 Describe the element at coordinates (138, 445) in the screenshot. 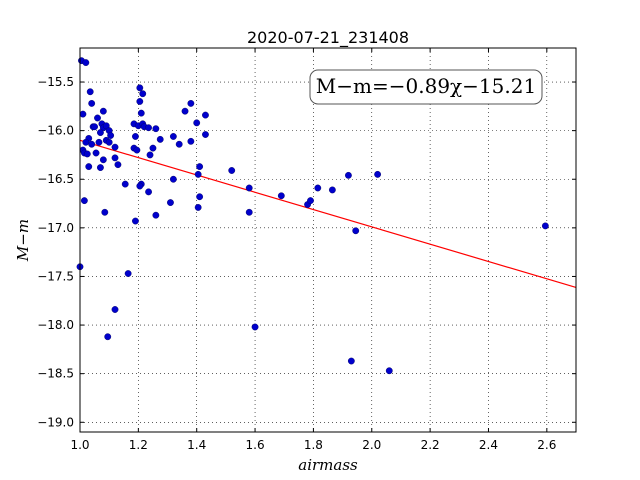

I see `x-tick-label: 1.2` at that location.